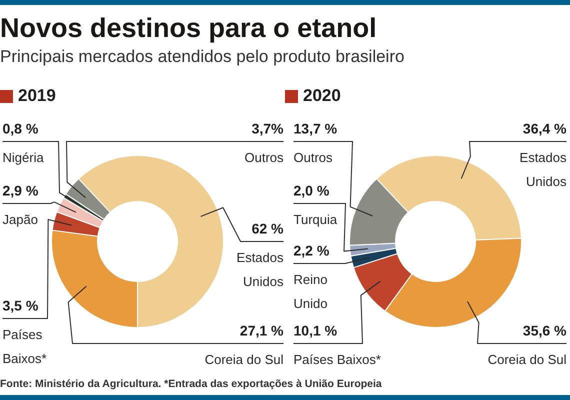 This screenshot has height=400, width=570. What do you see at coordinates (262, 330) in the screenshot?
I see `data-label: 27,1 %` at bounding box center [262, 330].